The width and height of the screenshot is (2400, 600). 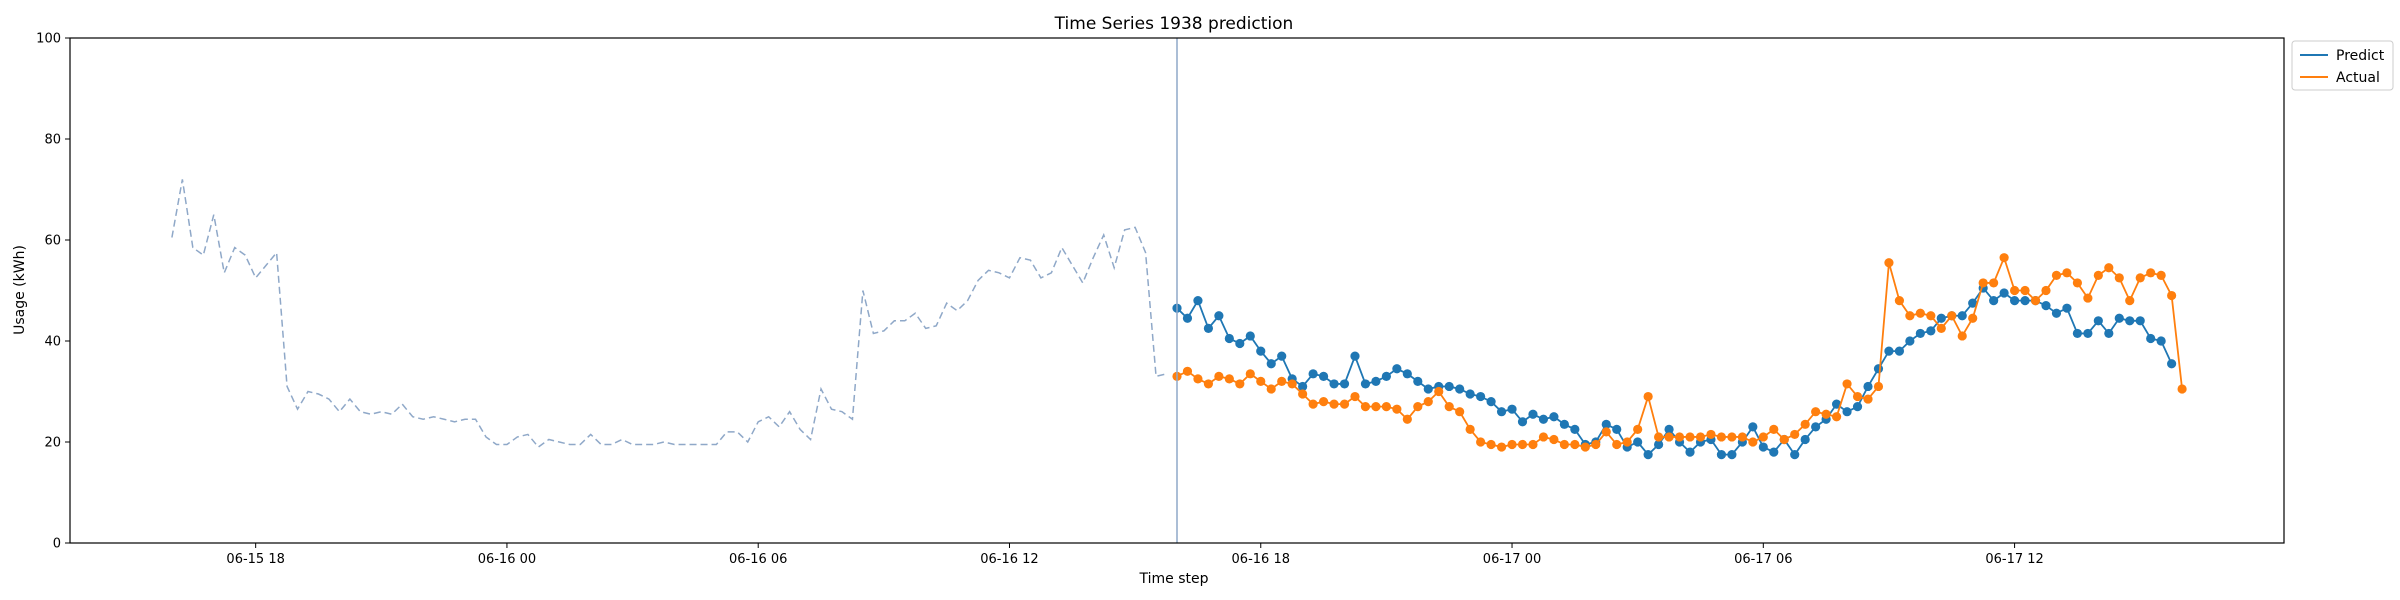 I want to click on x-tick-label: 06-16 12, so click(x=1009, y=559).